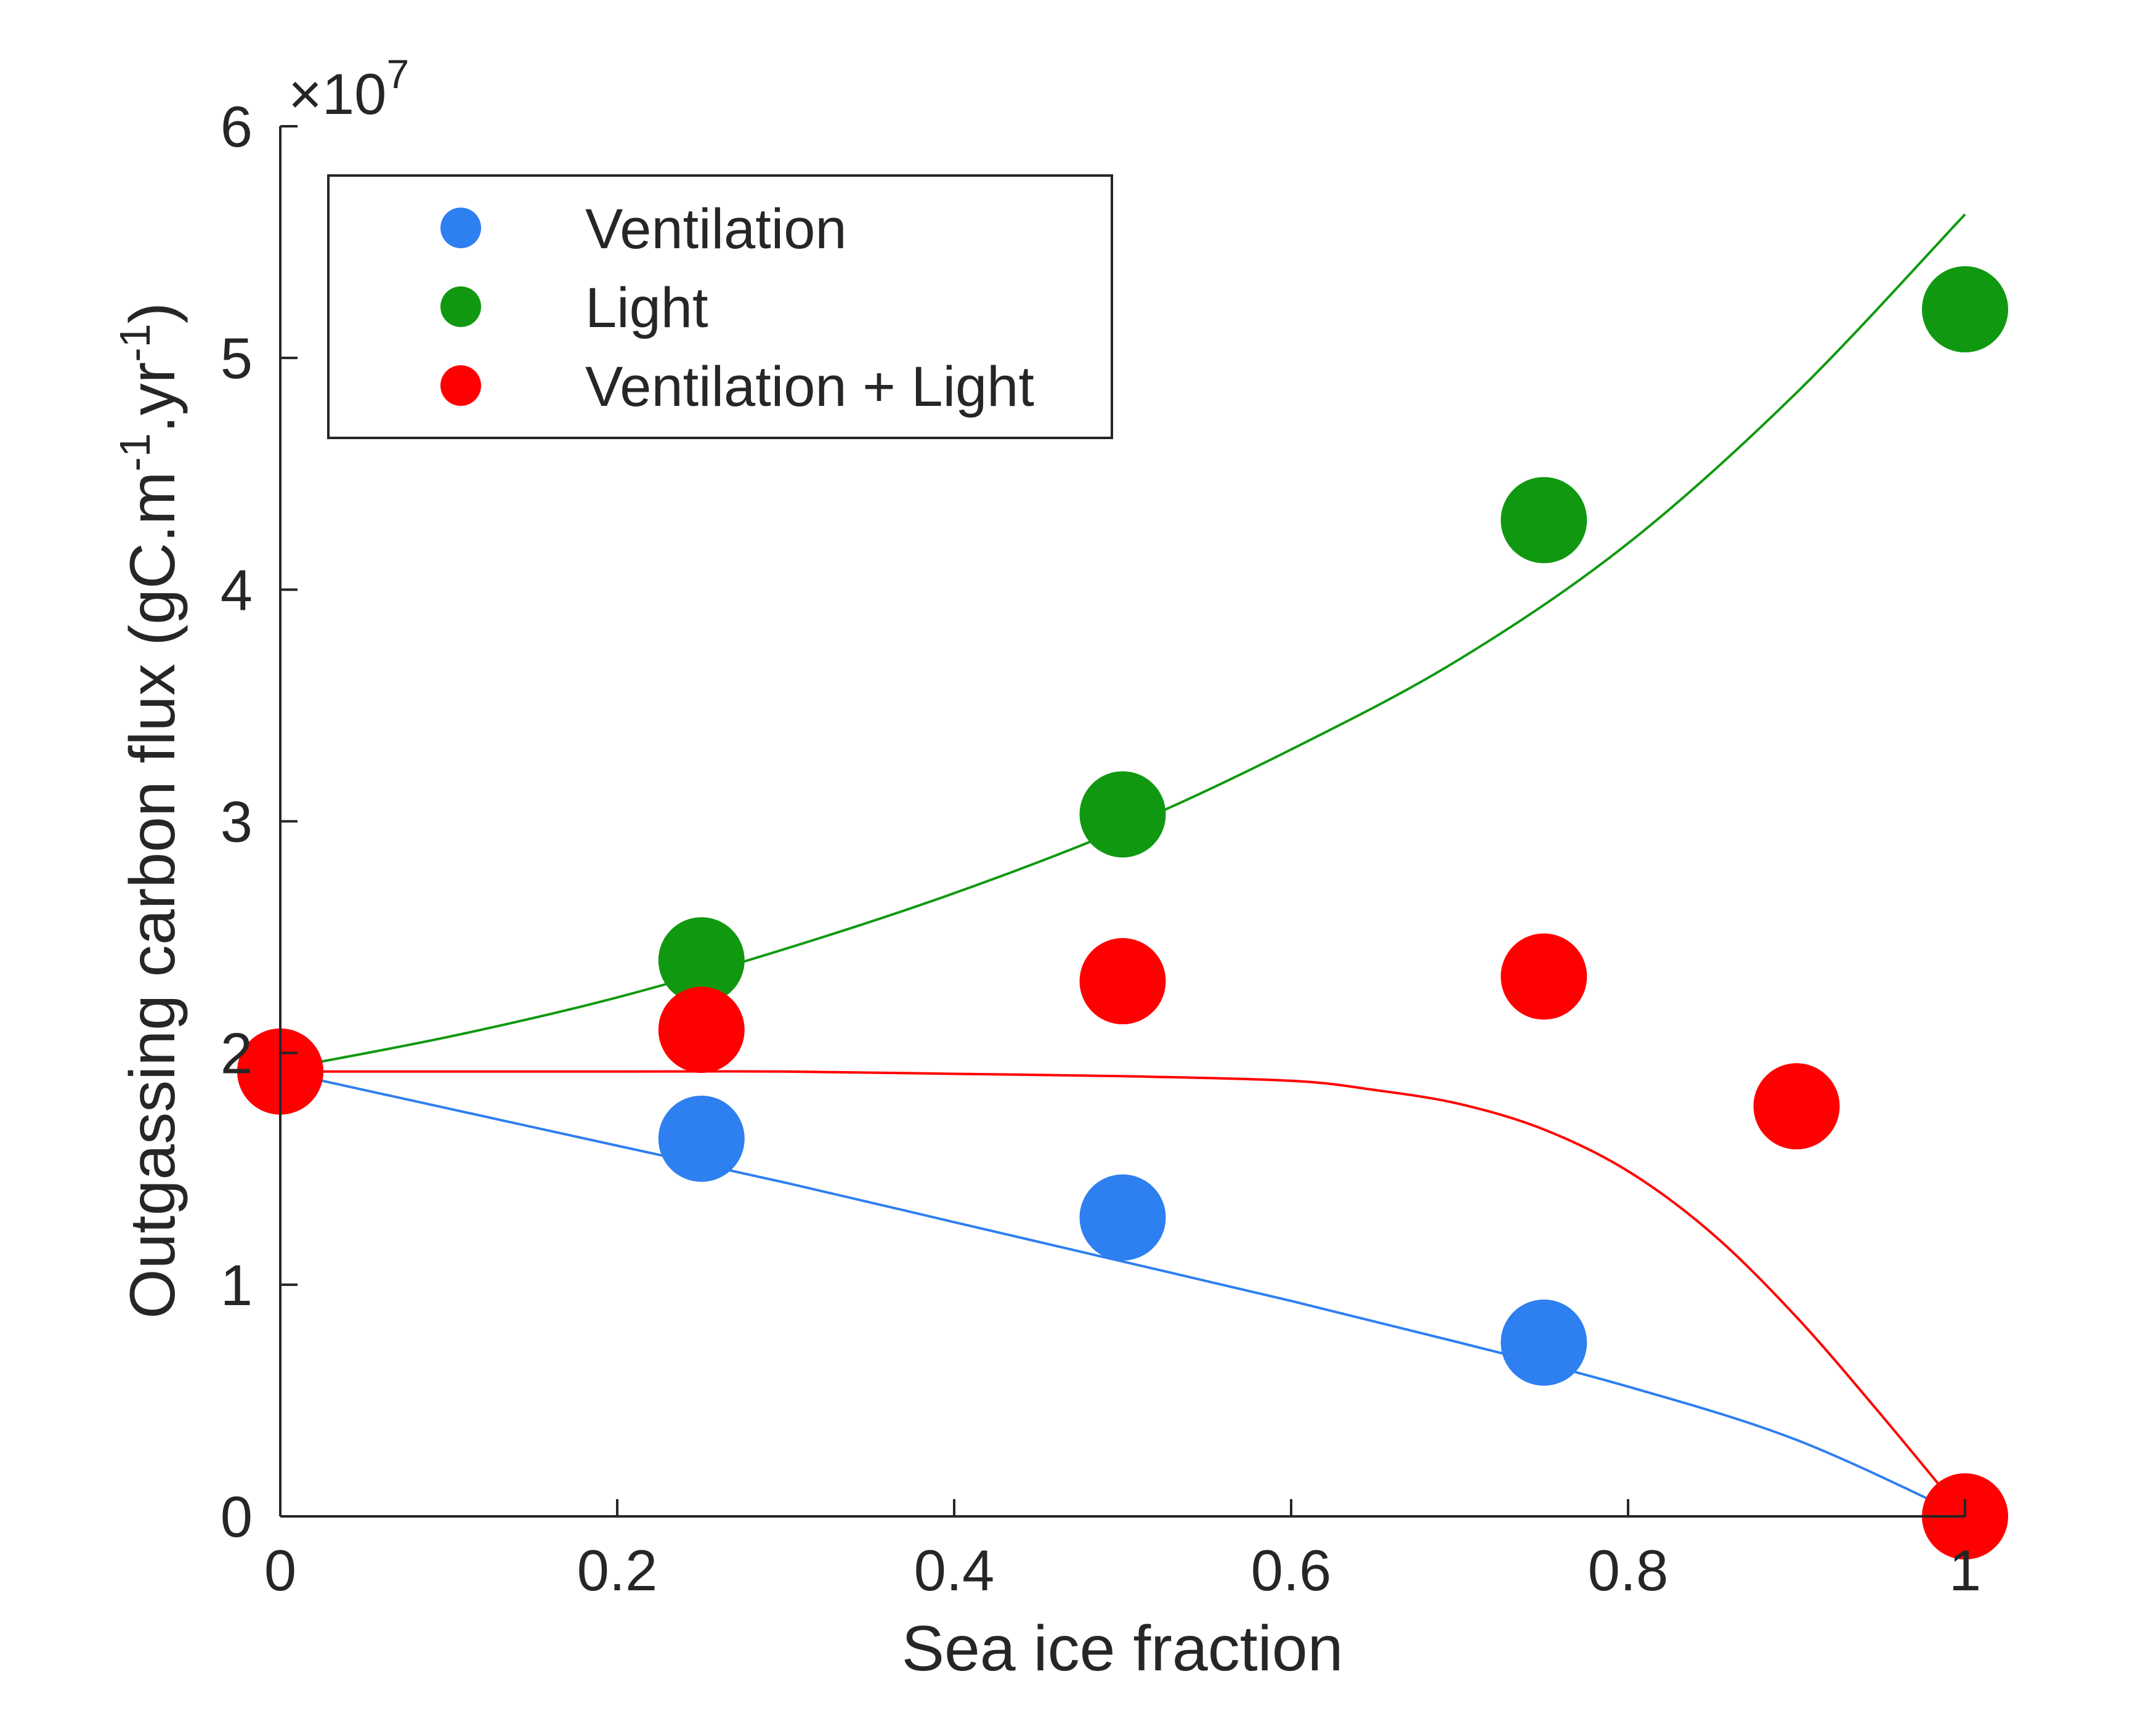 Image resolution: width=2156 pixels, height=1711 pixels. Describe the element at coordinates (460, 307) in the screenshot. I see `legend-marker-light` at that location.